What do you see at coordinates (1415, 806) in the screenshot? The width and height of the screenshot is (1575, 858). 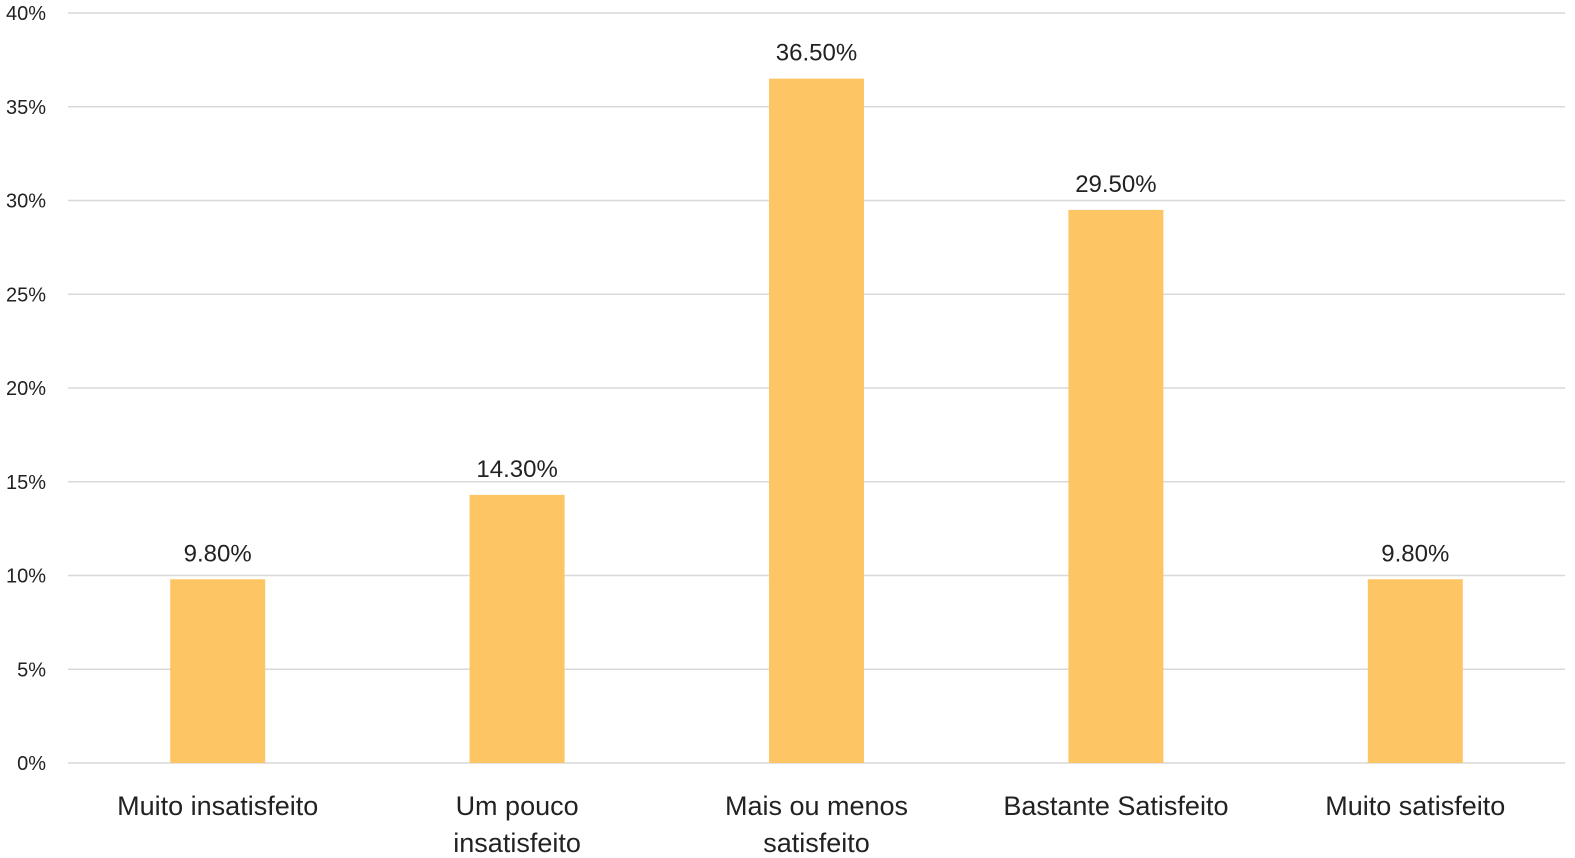 I see `x-tick-label: Muito satisfeito` at bounding box center [1415, 806].